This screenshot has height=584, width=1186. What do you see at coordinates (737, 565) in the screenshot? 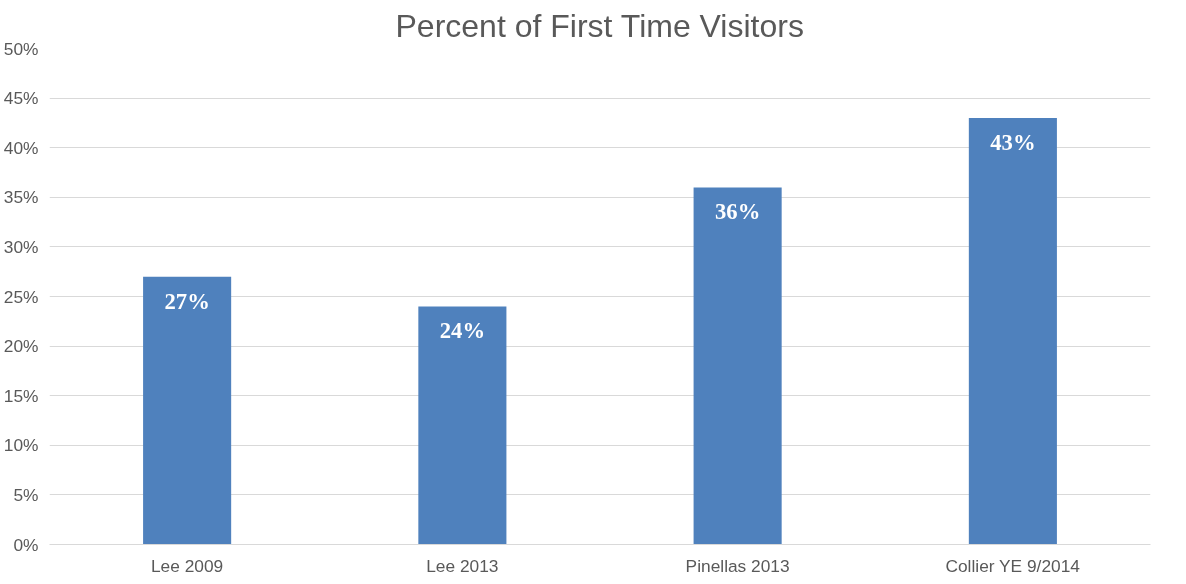
I see `x-tick-label: Pinellas 2013` at bounding box center [737, 565].